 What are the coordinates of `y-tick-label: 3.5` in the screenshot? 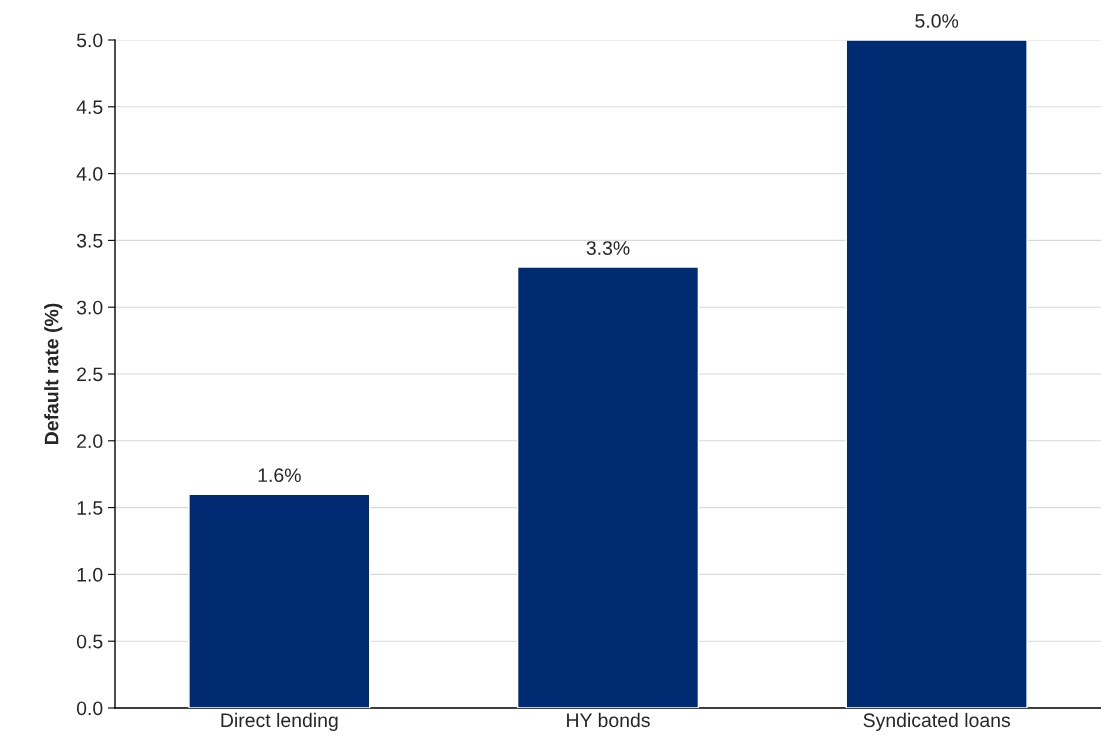 It's located at (89, 240).